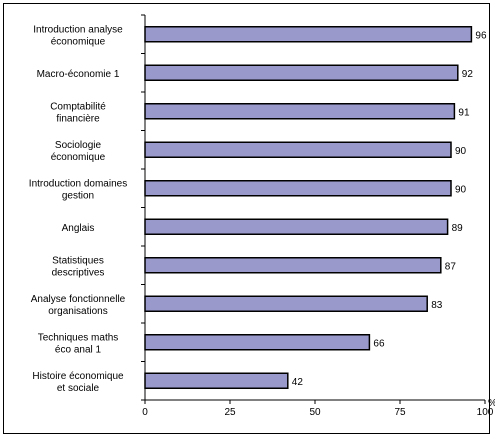 The image size is (495, 438). Describe the element at coordinates (491, 403) in the screenshot. I see `x-unit-label: %` at that location.